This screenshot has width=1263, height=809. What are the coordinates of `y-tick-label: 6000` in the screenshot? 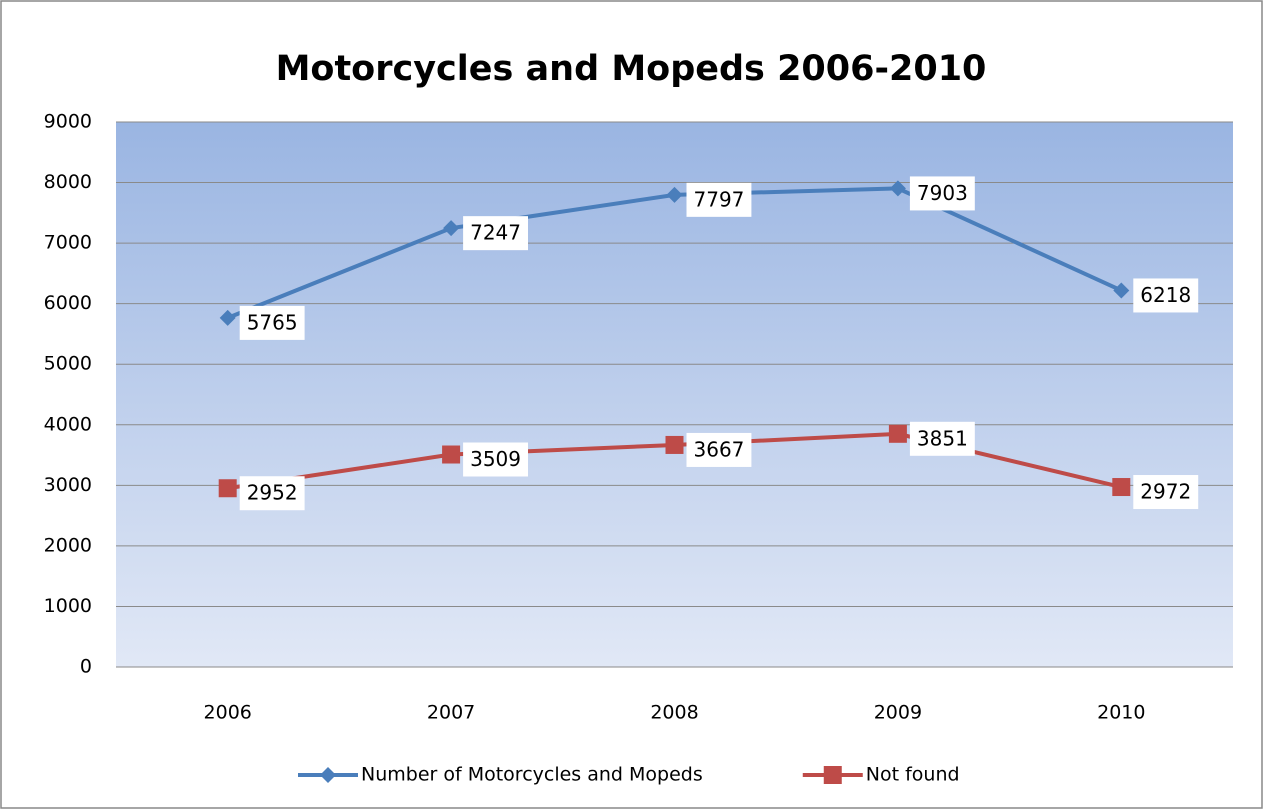 It's located at (68, 303).